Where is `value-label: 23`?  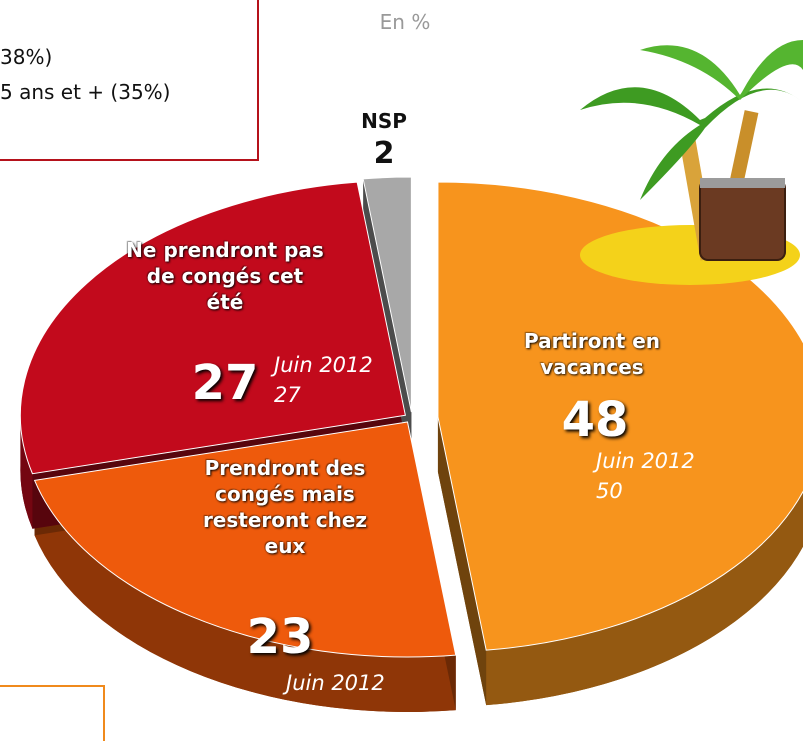 value-label: 23 is located at coordinates (280, 637).